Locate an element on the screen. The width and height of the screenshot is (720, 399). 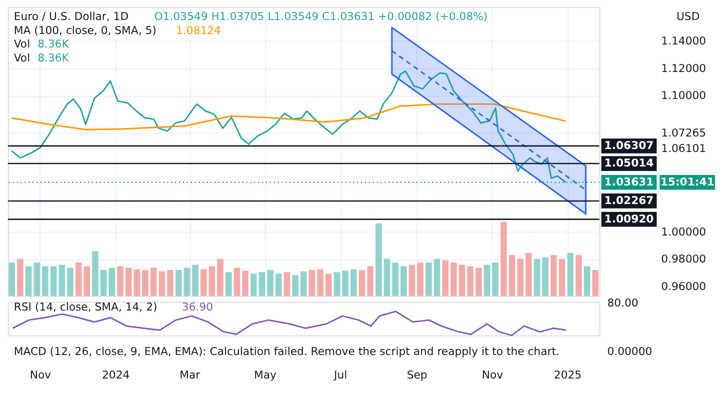
y-tick-label: 1.07265 is located at coordinates (683, 133).